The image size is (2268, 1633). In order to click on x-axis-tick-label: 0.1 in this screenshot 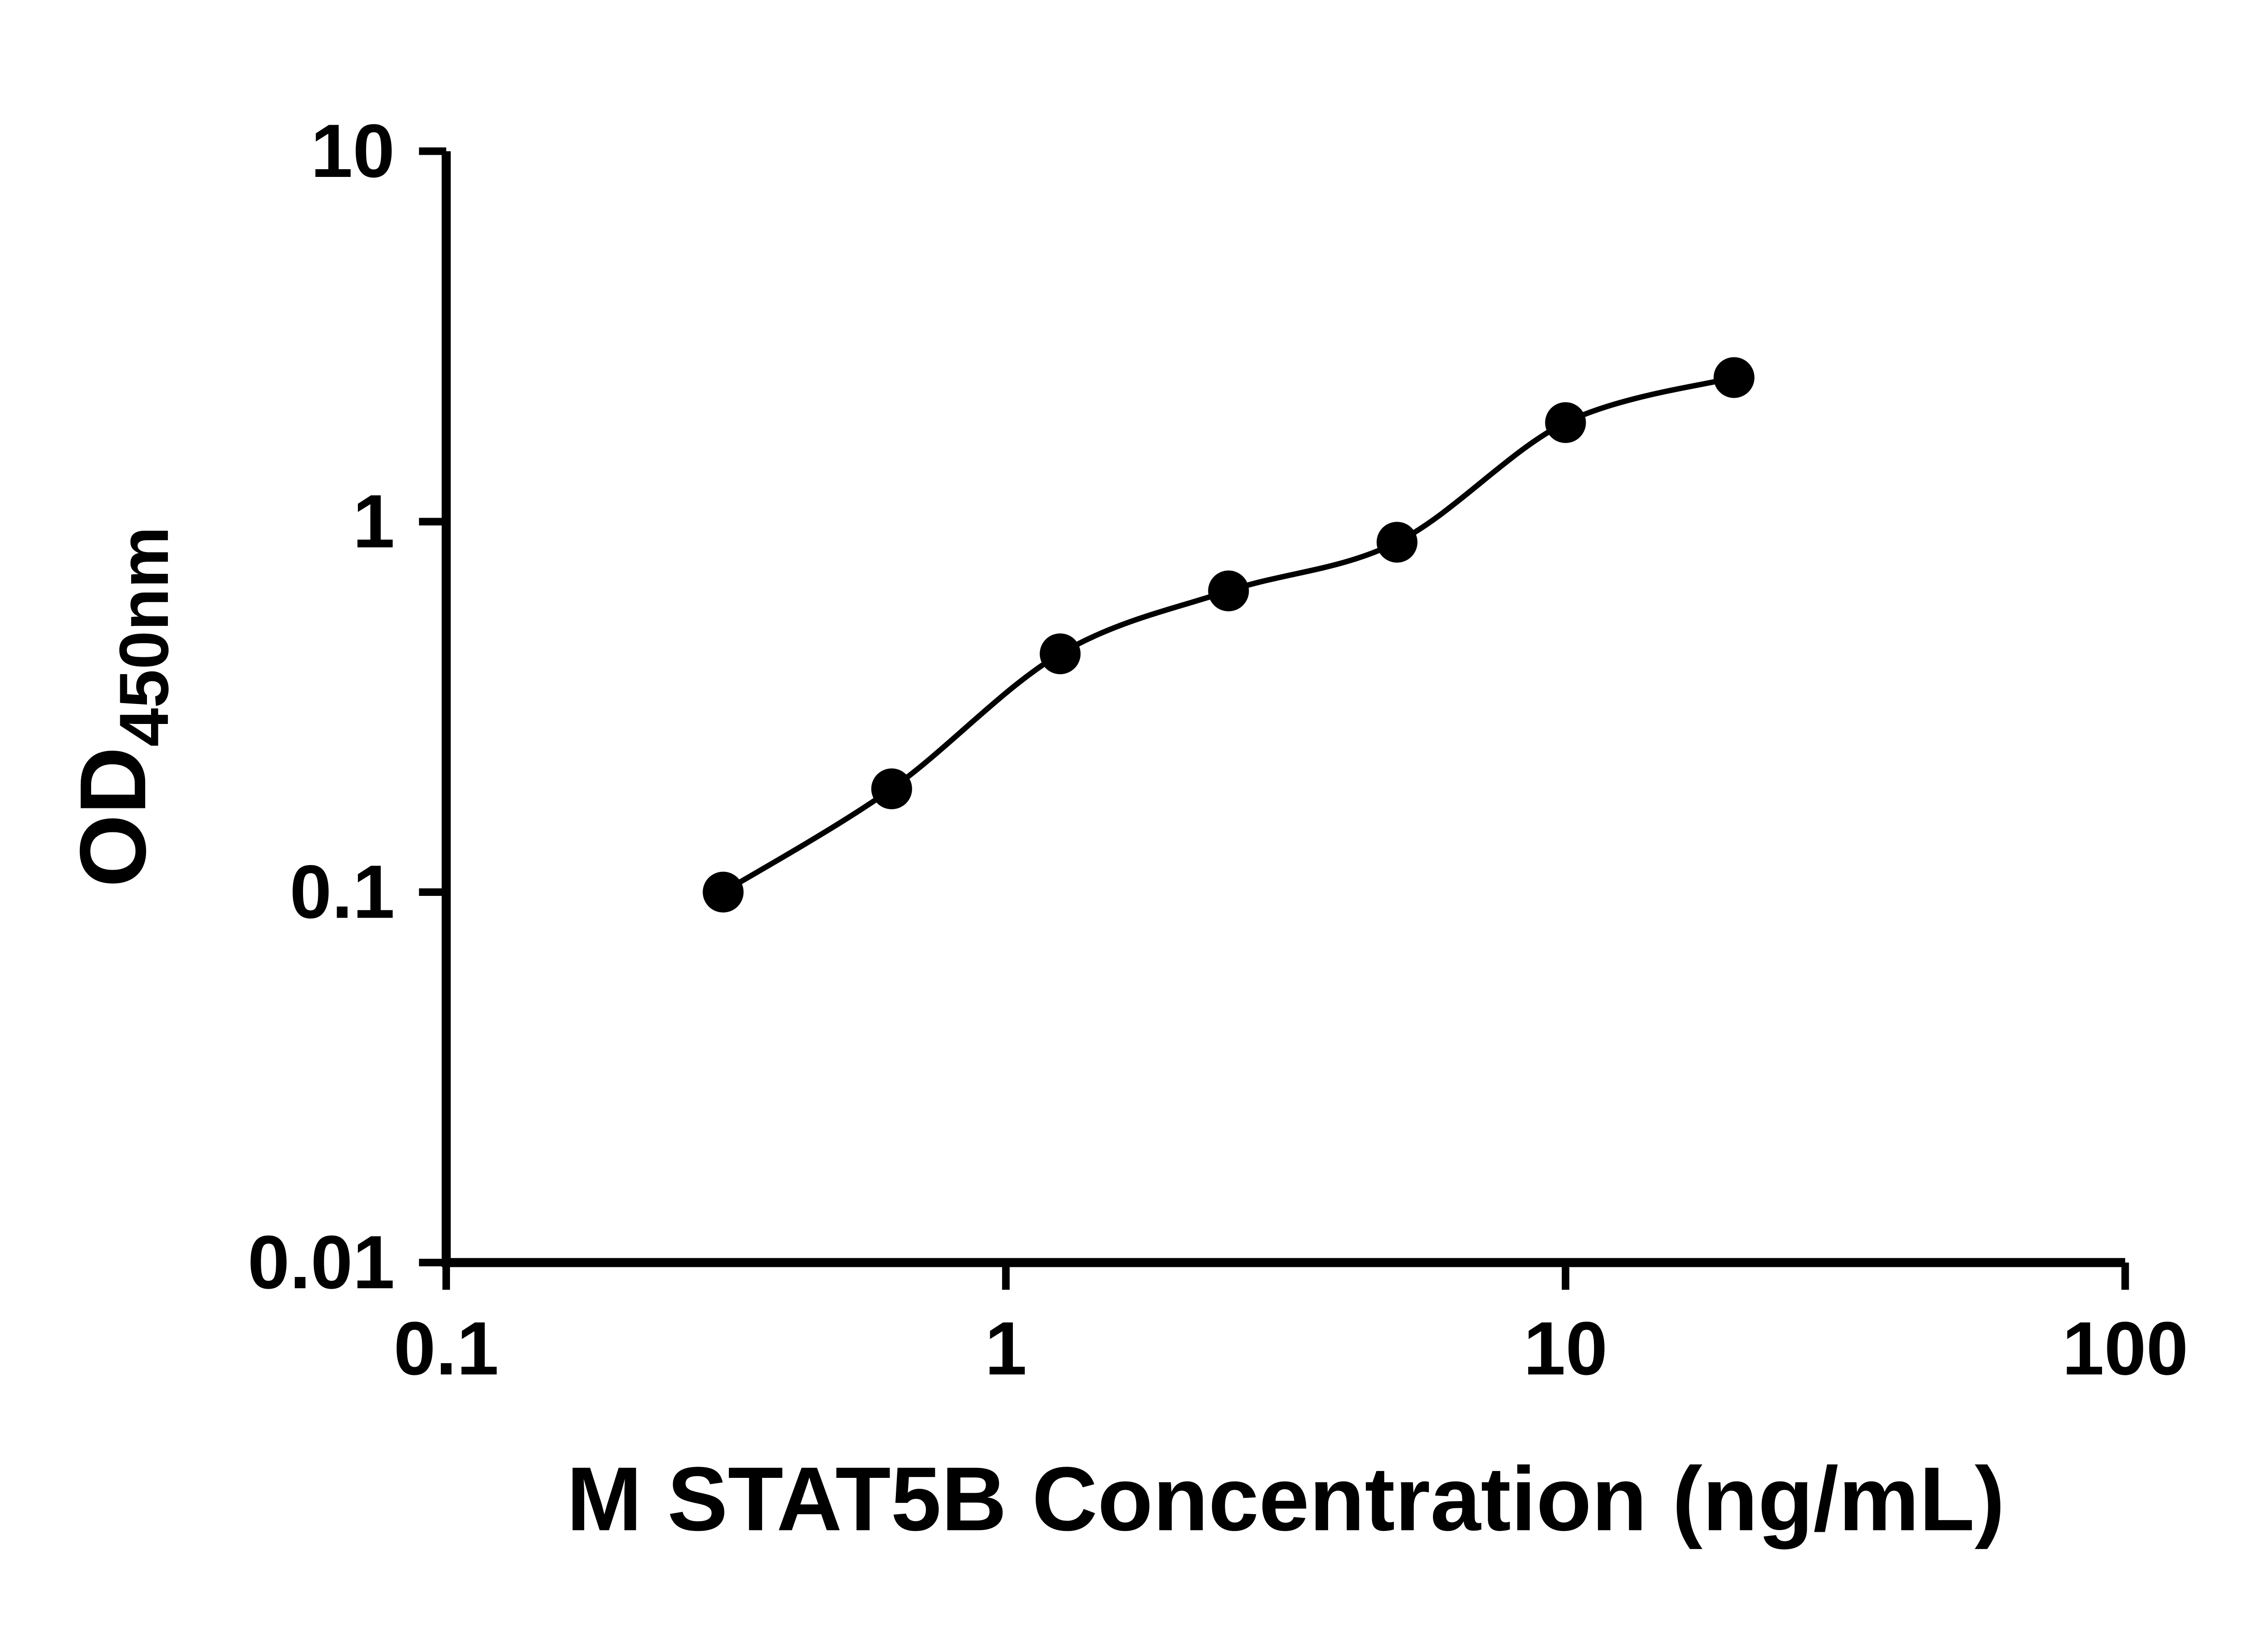, I will do `click(447, 1348)`.